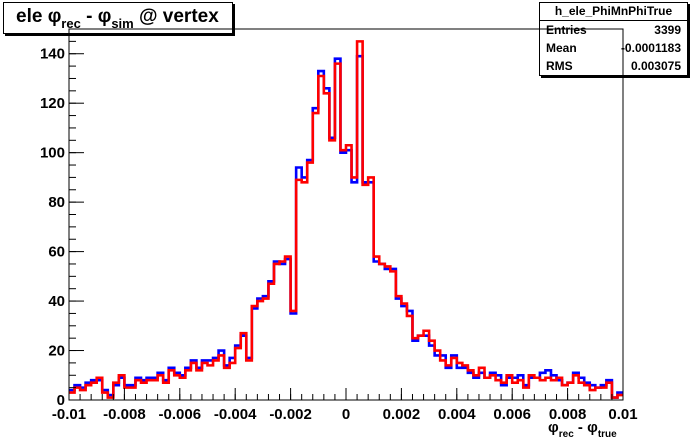 This screenshot has width=692, height=444. I want to click on histogram-title-box: ele φrec - φsim @ vertex, so click(118, 18).